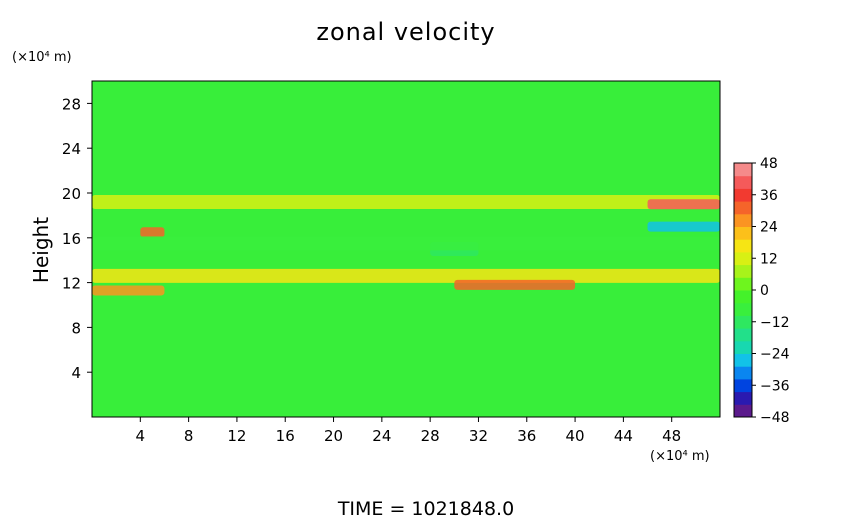  I want to click on x-tick-label-12: 12, so click(236, 436).